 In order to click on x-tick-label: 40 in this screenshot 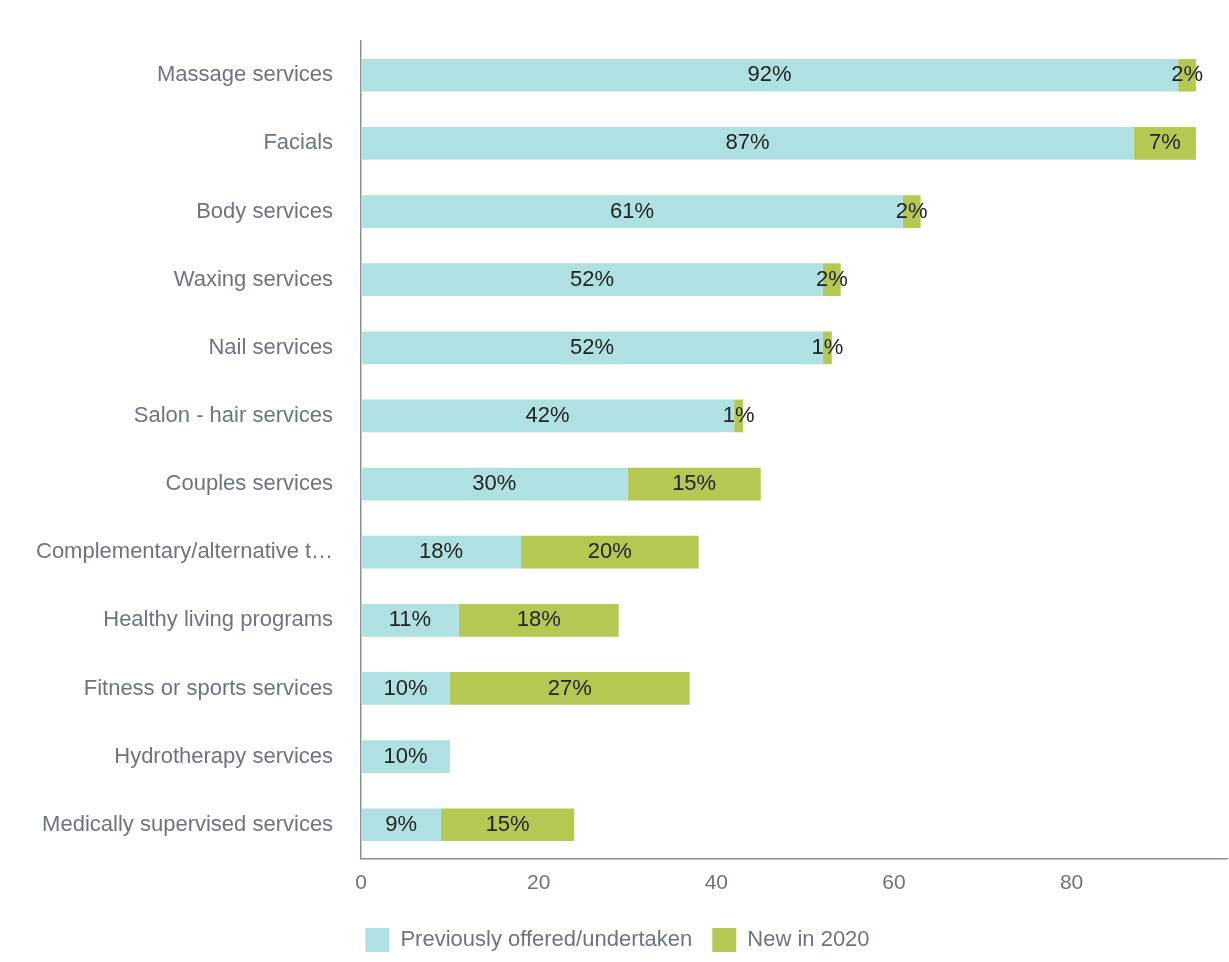, I will do `click(716, 882)`.